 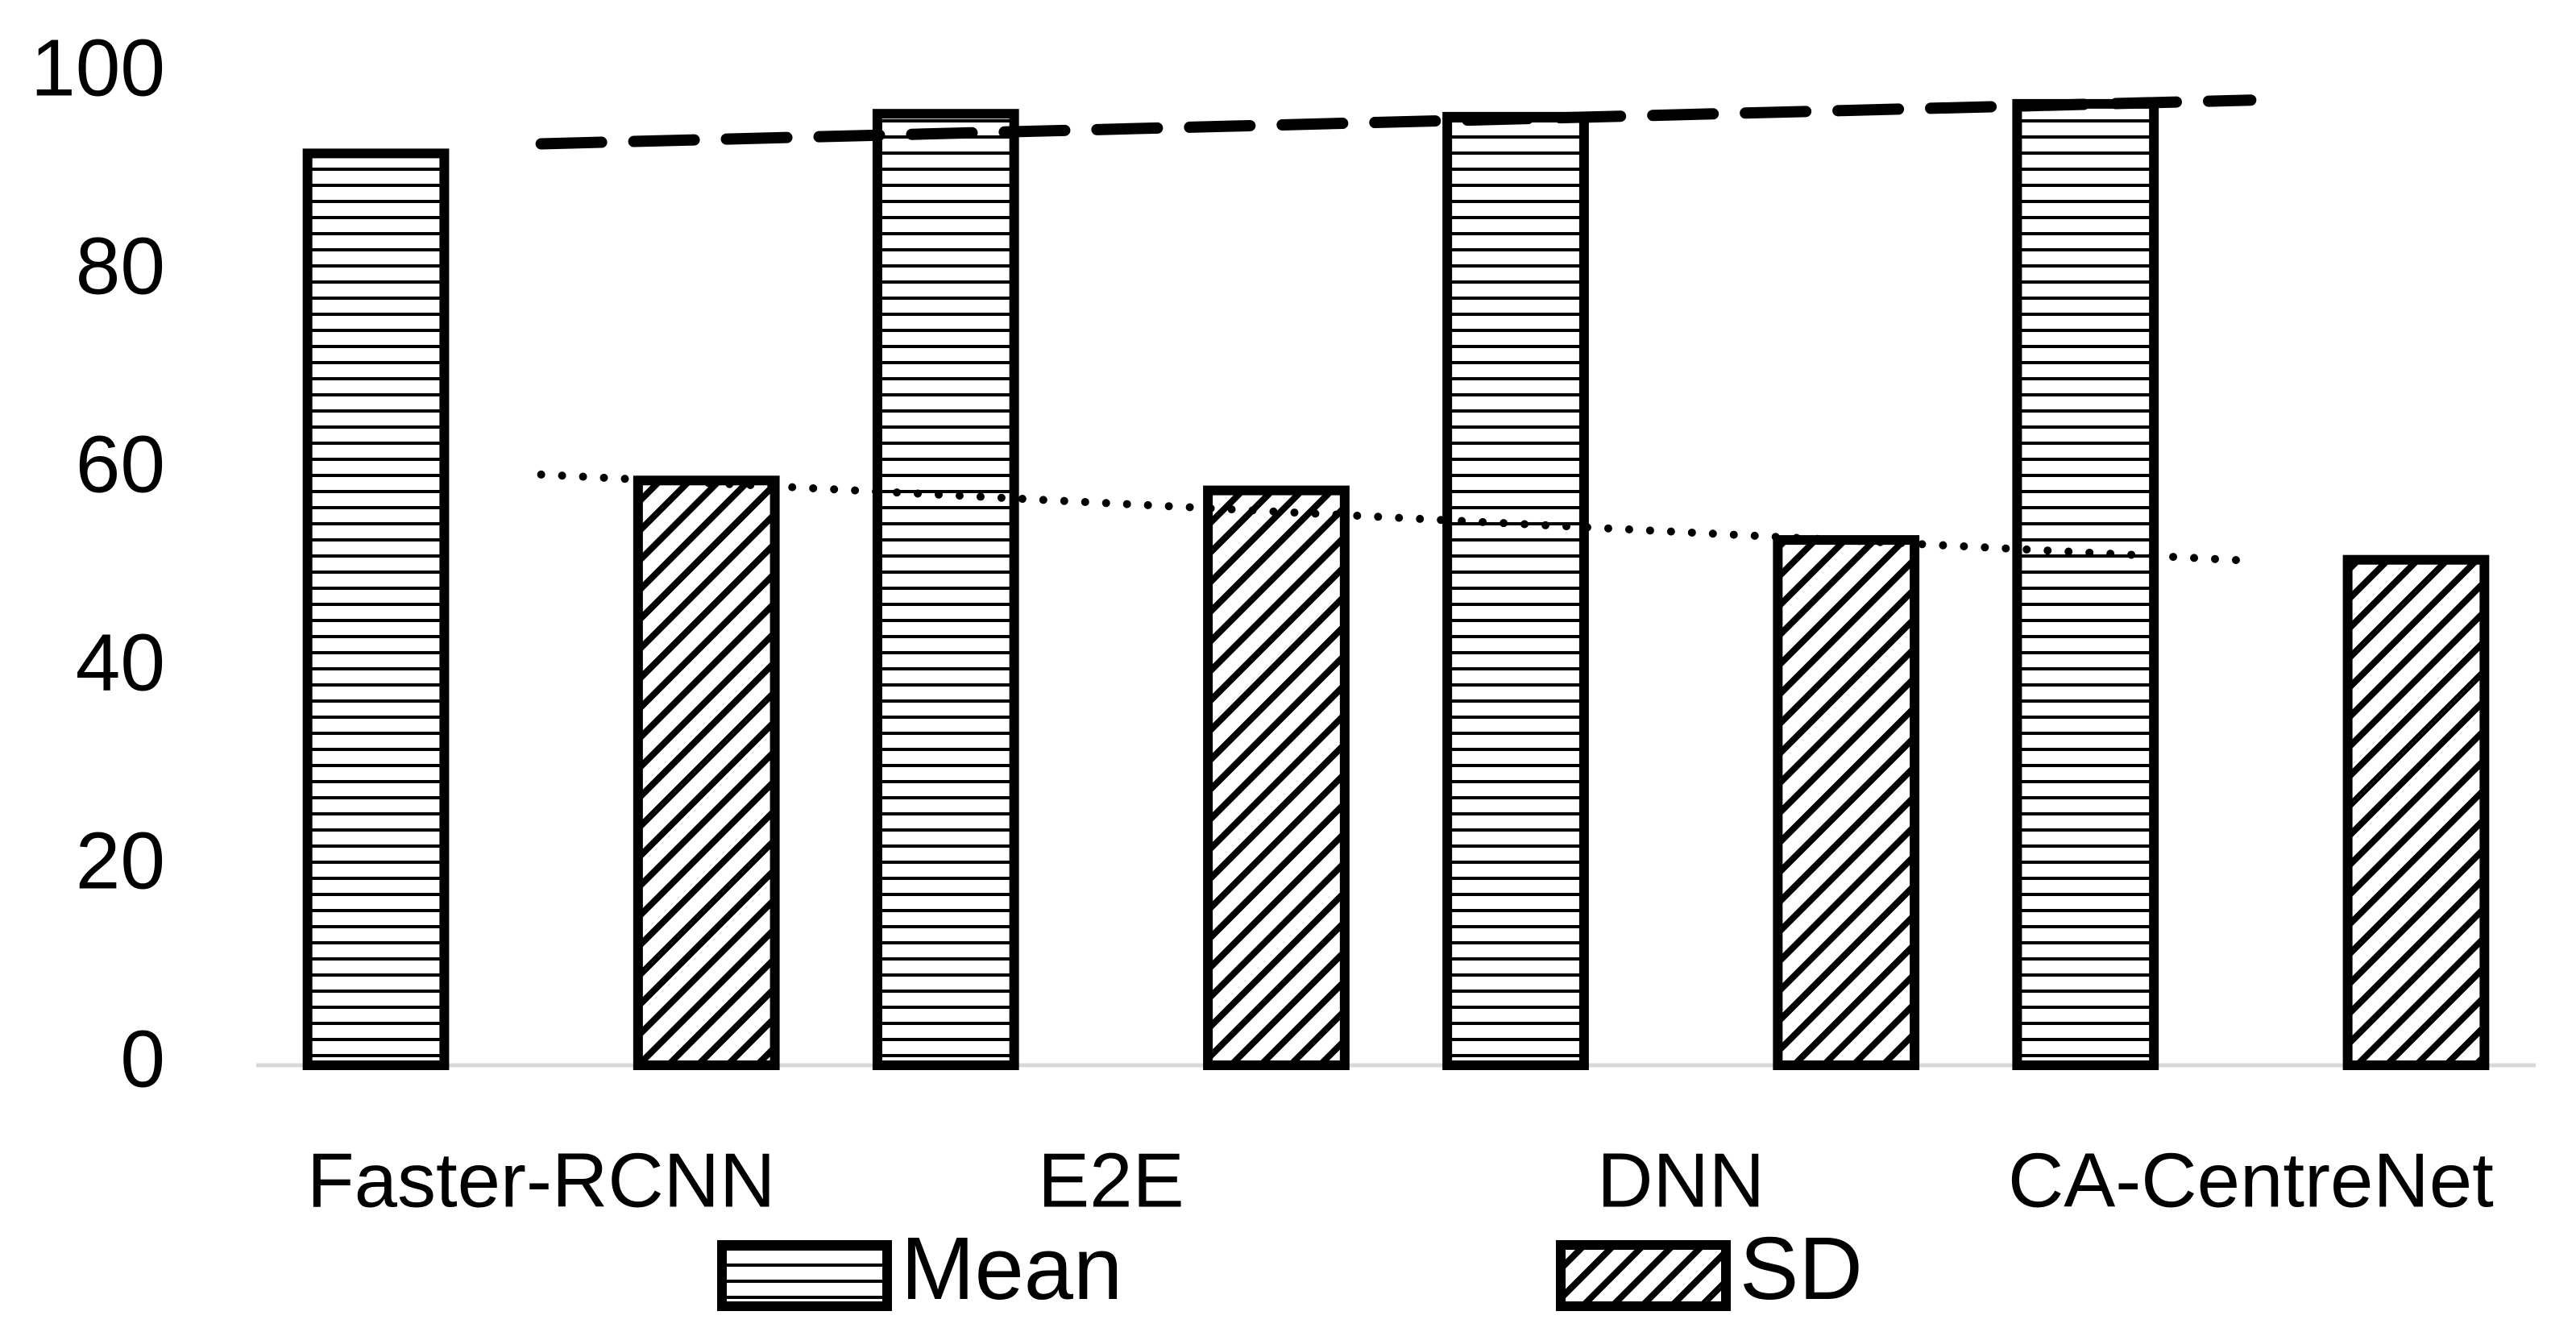 I want to click on x-tick-label: E2E, so click(x=1111, y=1180).